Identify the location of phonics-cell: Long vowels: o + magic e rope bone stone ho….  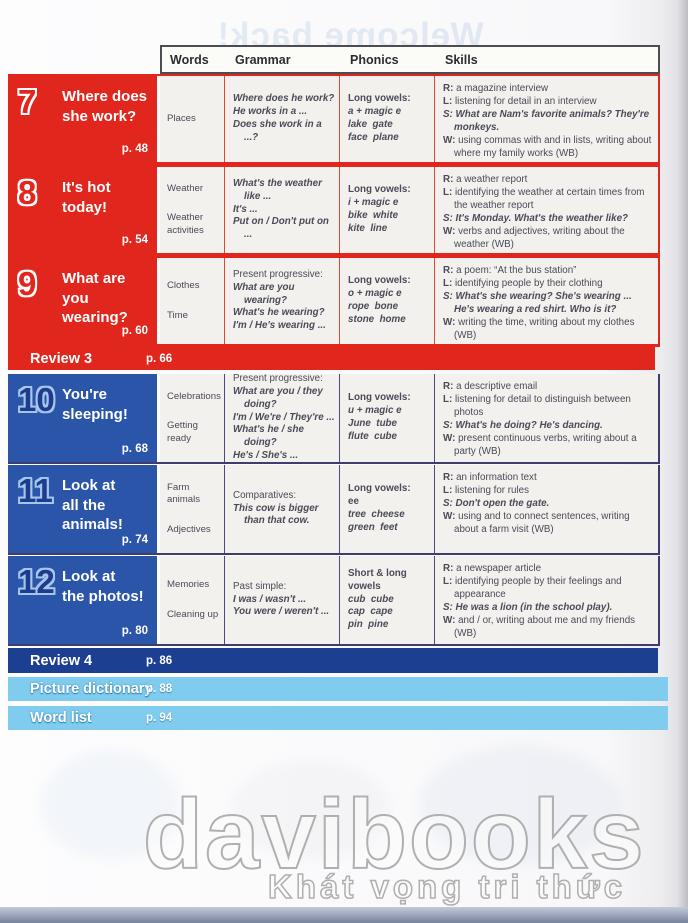
(387, 301).